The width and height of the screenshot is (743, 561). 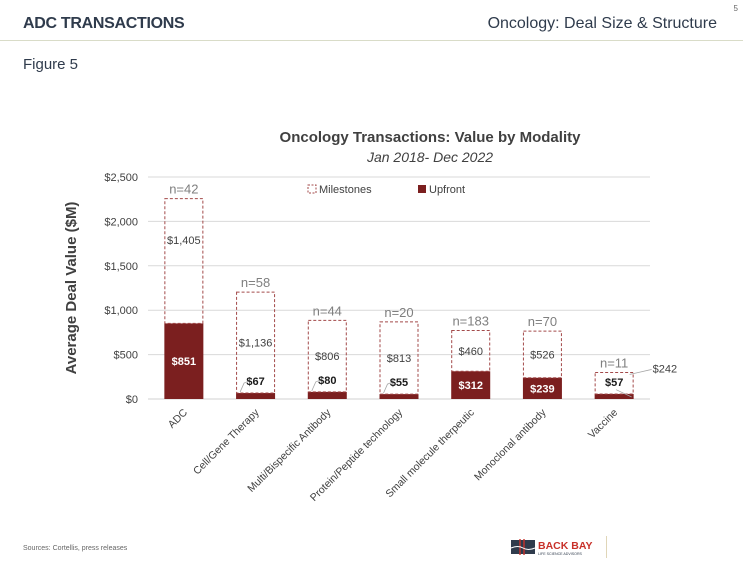 I want to click on y-tick-label: $2,500, so click(x=121, y=178).